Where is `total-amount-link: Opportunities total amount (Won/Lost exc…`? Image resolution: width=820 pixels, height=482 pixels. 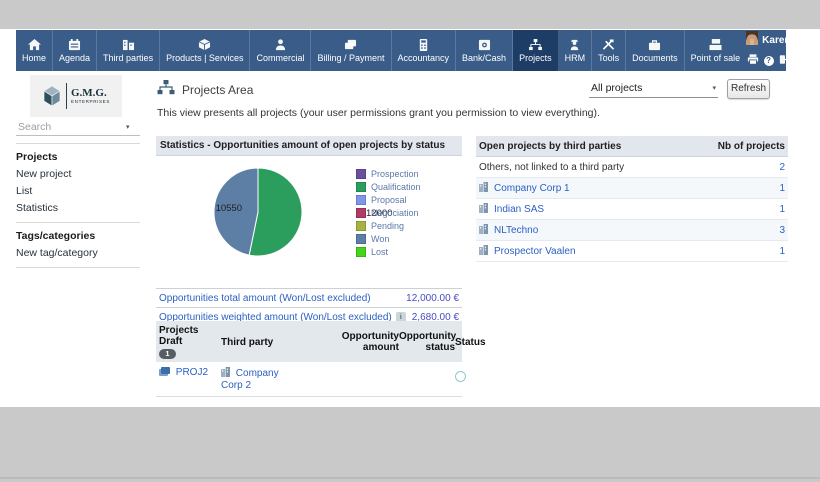 total-amount-link: Opportunities total amount (Won/Lost exc… is located at coordinates (265, 298).